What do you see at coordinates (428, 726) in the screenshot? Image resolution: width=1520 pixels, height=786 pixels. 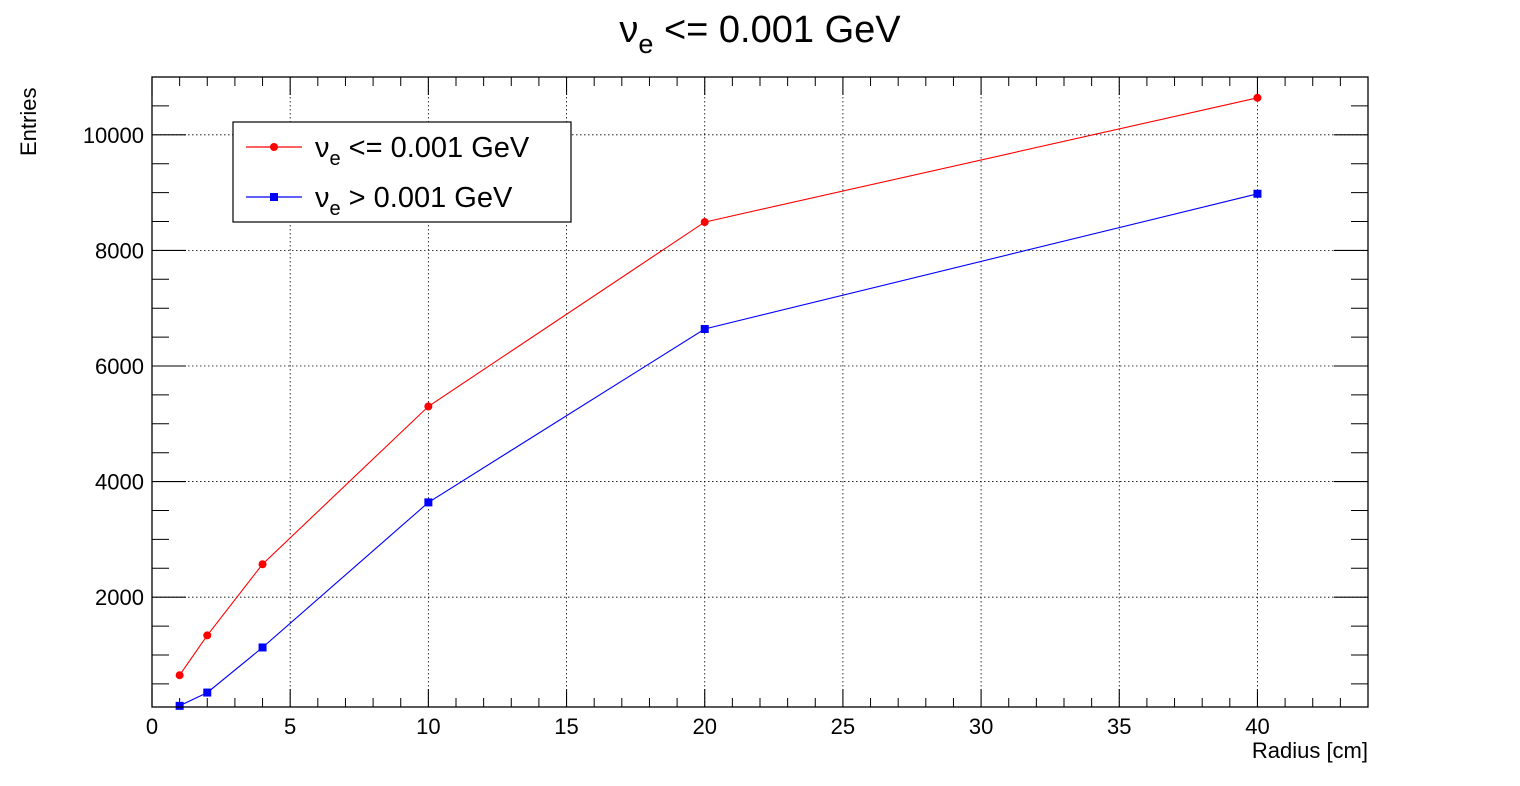 I see `x-tick-label-2: 10` at bounding box center [428, 726].